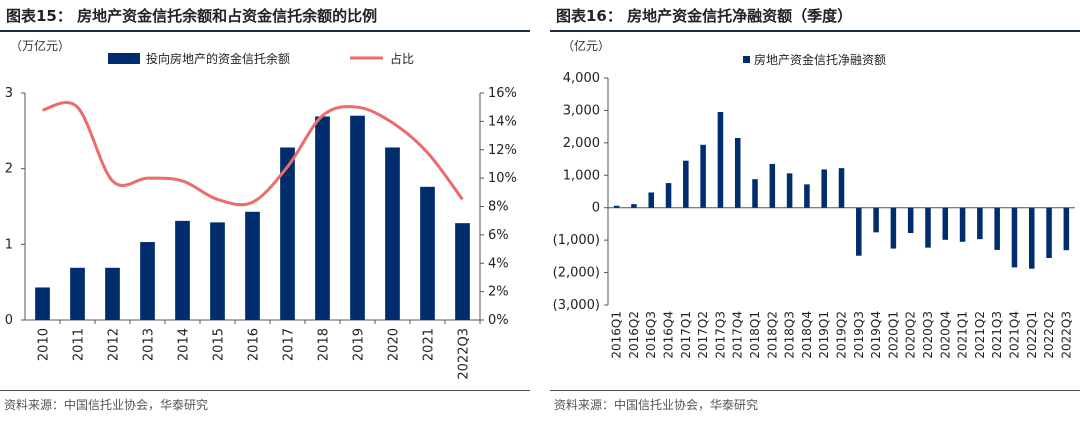  What do you see at coordinates (859, 335) in the screenshot?
I see `x-tick-label: 2019Q3` at bounding box center [859, 335].